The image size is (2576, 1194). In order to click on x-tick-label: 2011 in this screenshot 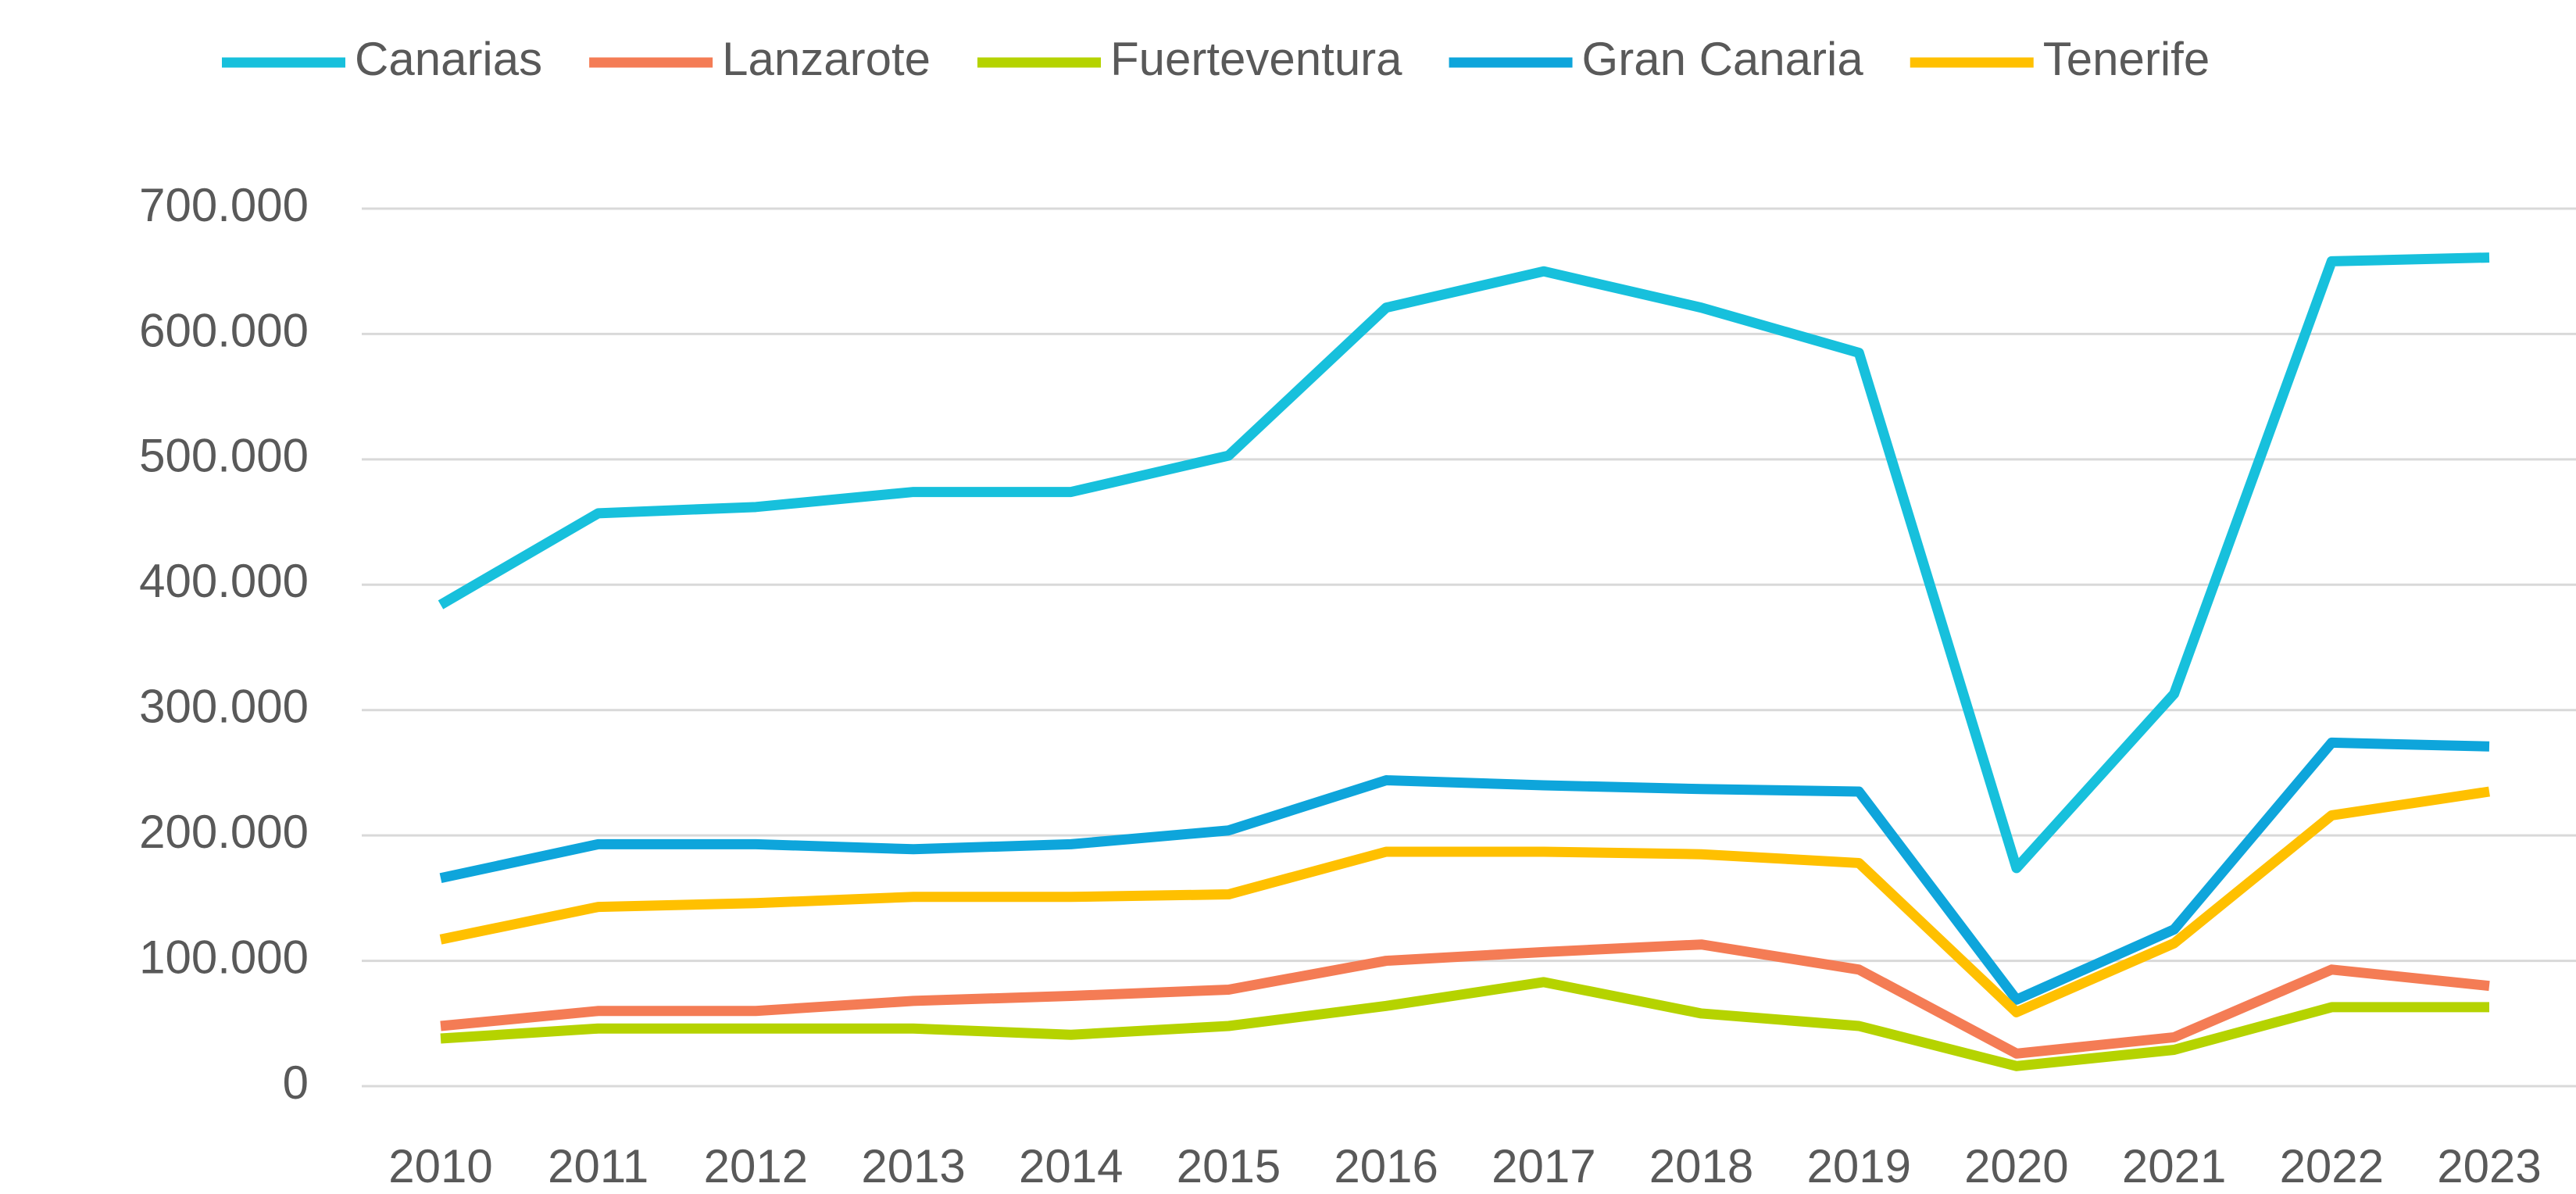, I will do `click(598, 1166)`.